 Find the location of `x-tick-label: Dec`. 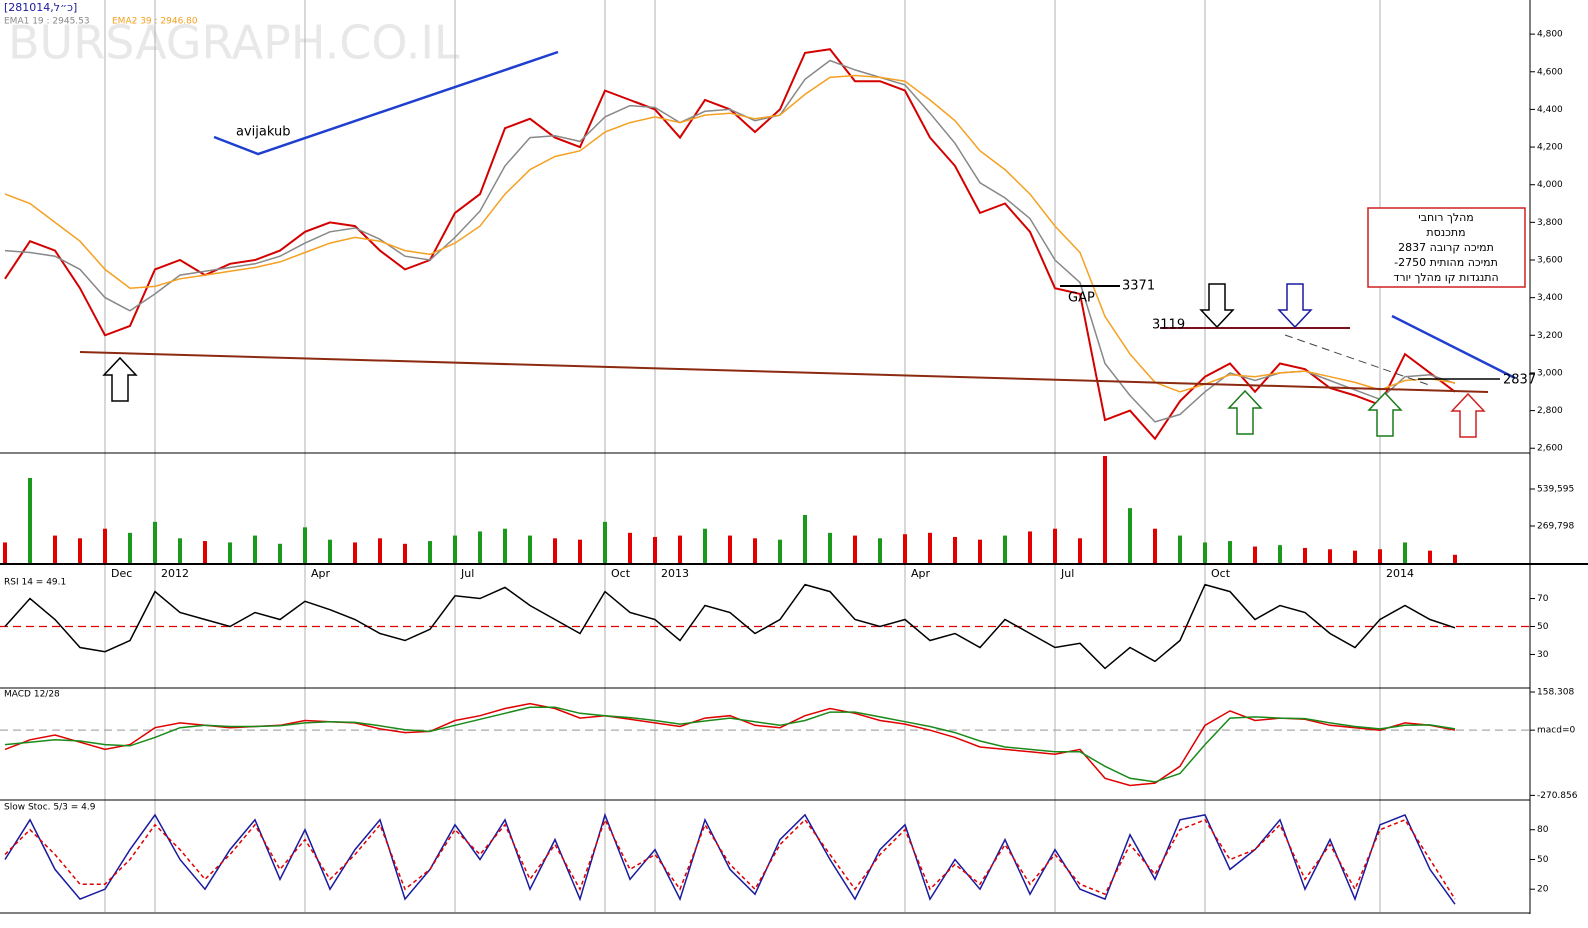

x-tick-label: Dec is located at coordinates (121, 573).